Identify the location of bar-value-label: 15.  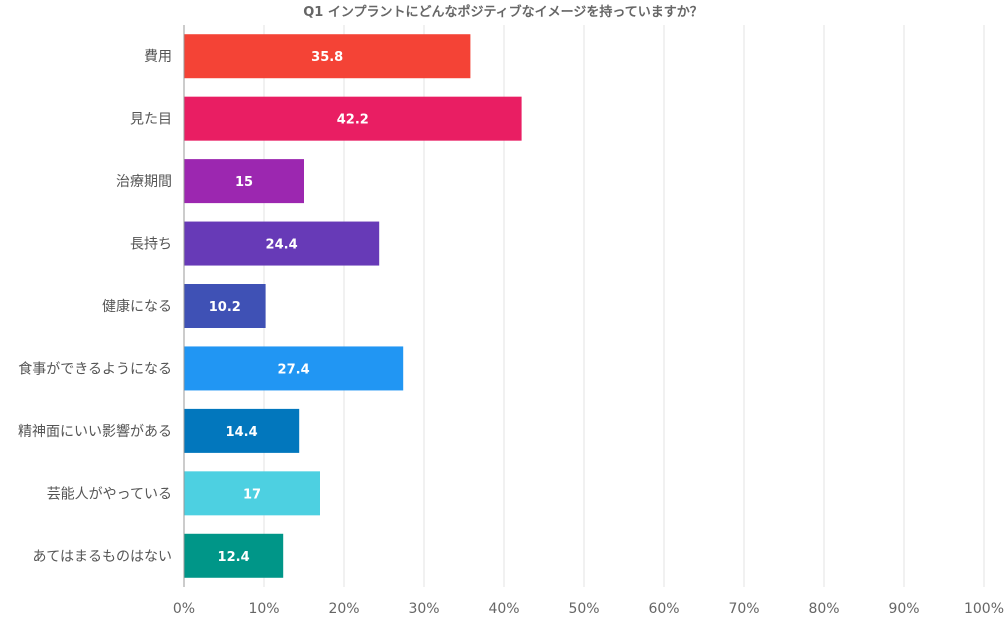
(244, 182).